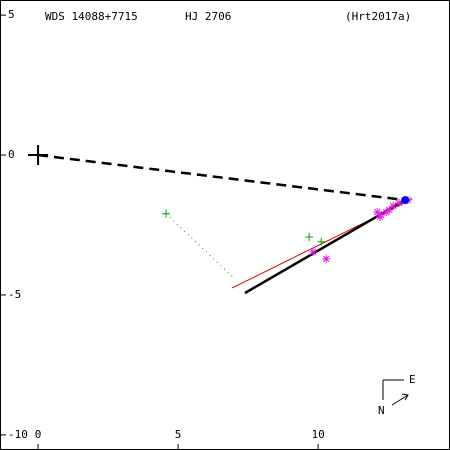 The height and width of the screenshot is (450, 450). What do you see at coordinates (18, 434) in the screenshot?
I see `y-tick-label: -10` at bounding box center [18, 434].